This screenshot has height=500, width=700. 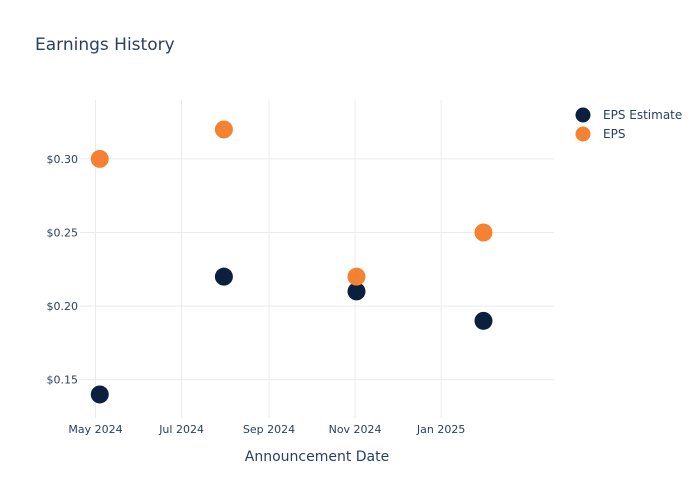 What do you see at coordinates (614, 134) in the screenshot?
I see `legend-label: EPS` at bounding box center [614, 134].